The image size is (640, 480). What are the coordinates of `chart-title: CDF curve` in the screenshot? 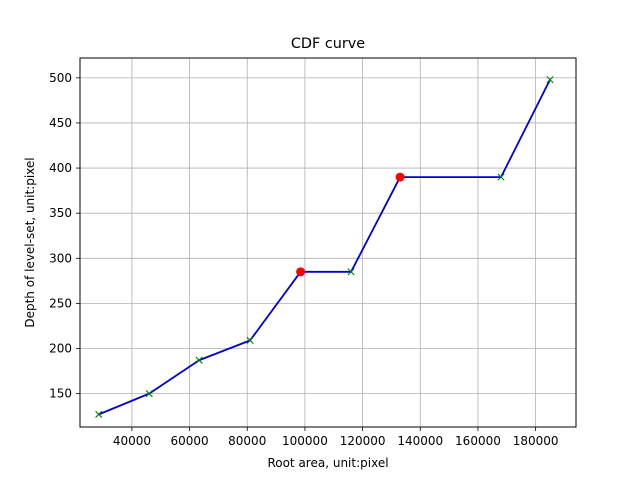 It's located at (328, 44).